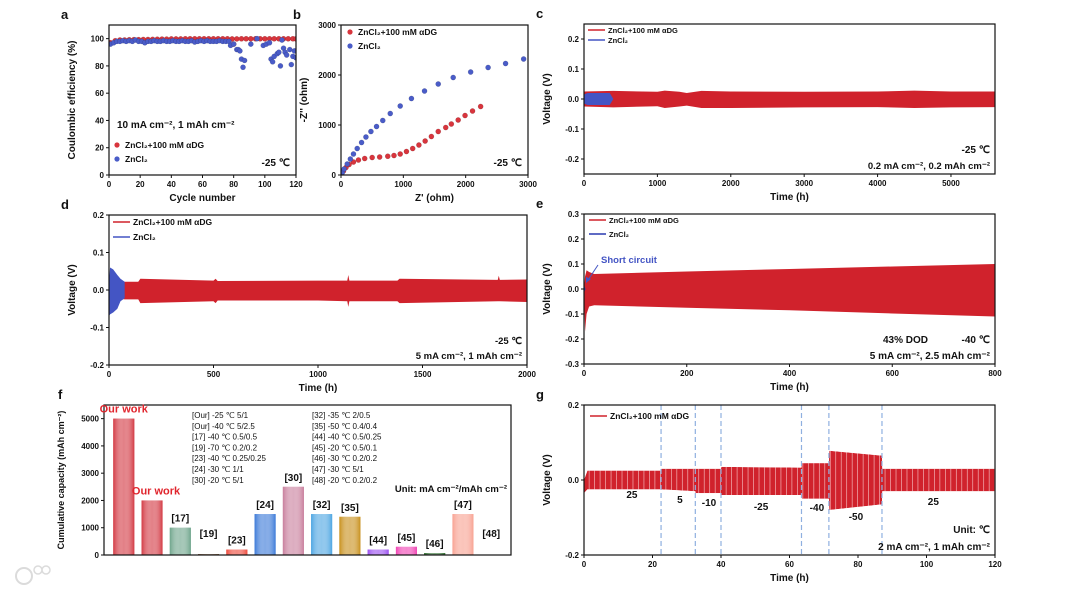 This screenshot has height=599, width=1080. What do you see at coordinates (350, 46) in the screenshot?
I see `legend-marker` at bounding box center [350, 46].